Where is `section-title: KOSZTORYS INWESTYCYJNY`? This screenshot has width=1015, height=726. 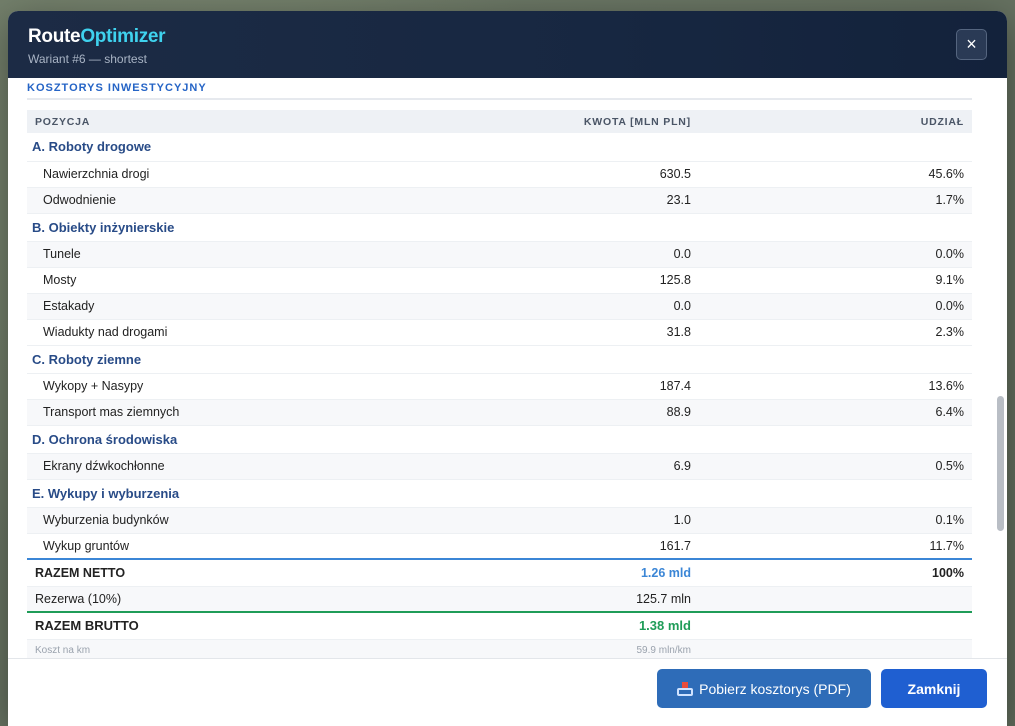 section-title: KOSZTORYS INWESTYCYJNY is located at coordinates (117, 88).